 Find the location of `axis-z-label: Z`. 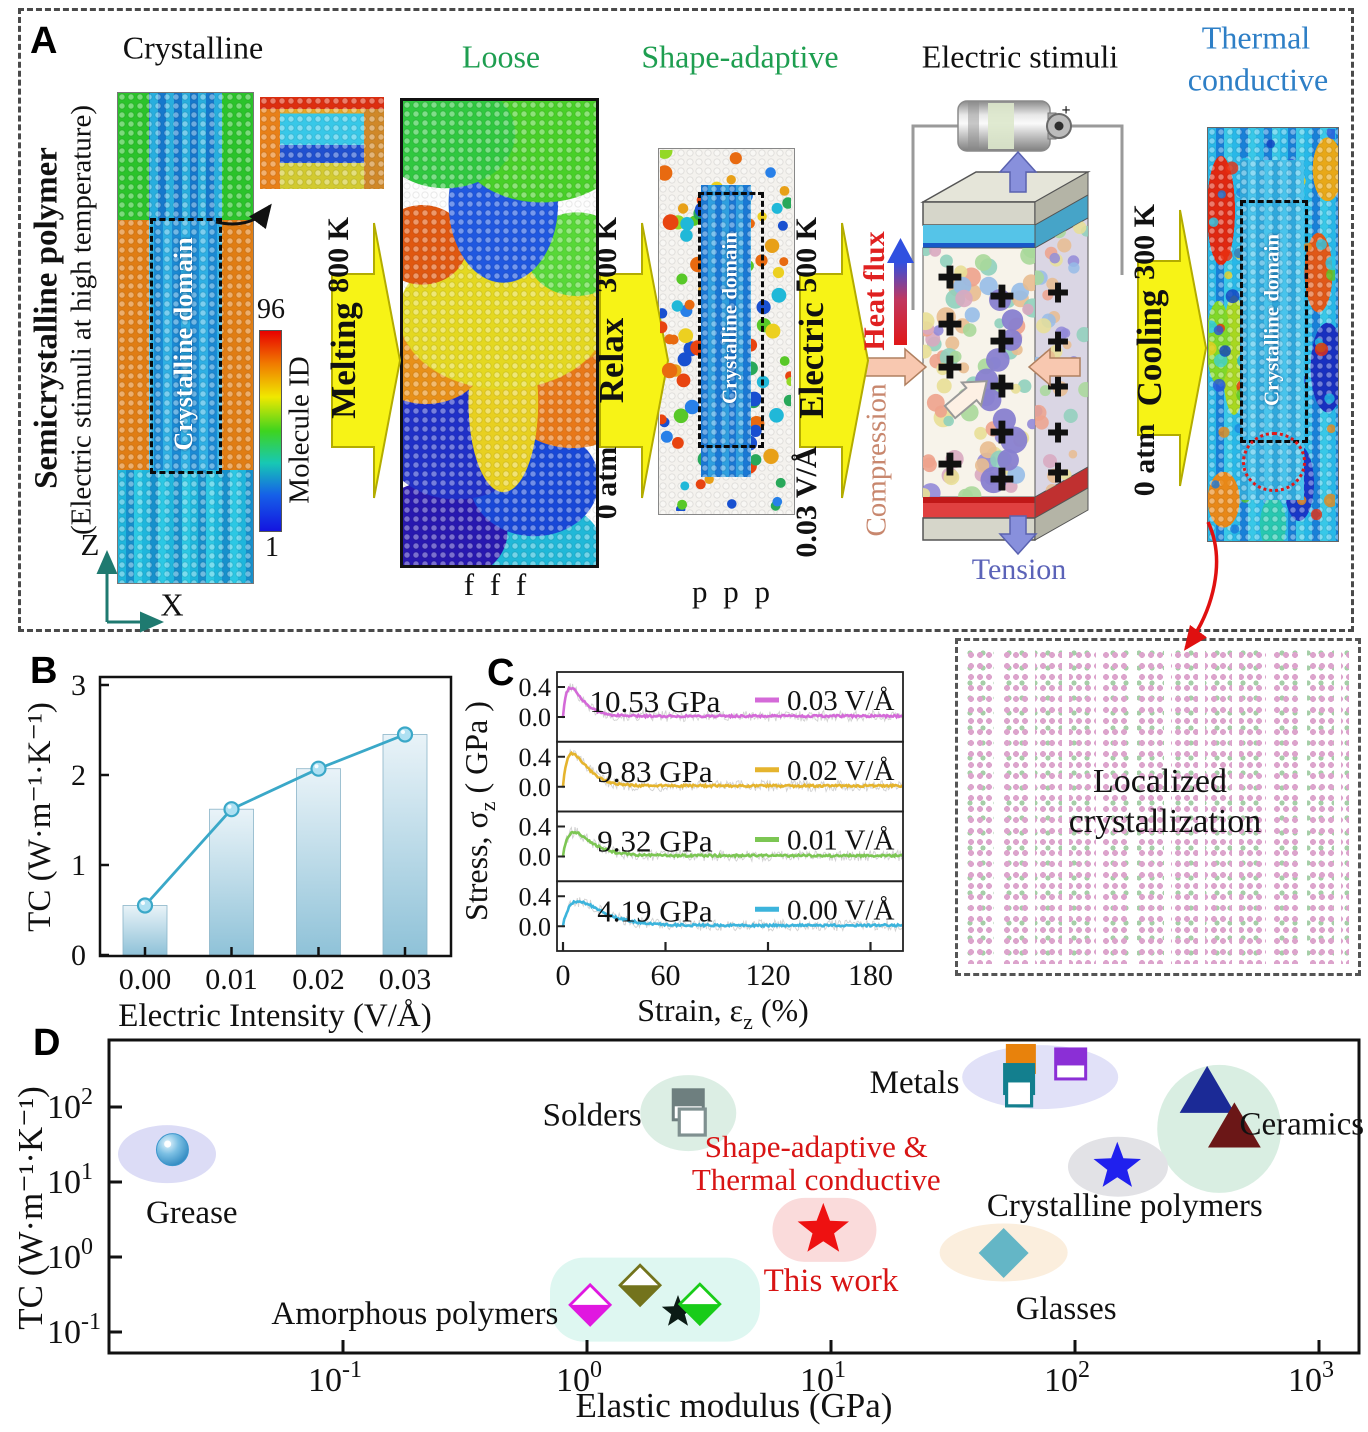

axis-z-label: Z is located at coordinates (90, 544).